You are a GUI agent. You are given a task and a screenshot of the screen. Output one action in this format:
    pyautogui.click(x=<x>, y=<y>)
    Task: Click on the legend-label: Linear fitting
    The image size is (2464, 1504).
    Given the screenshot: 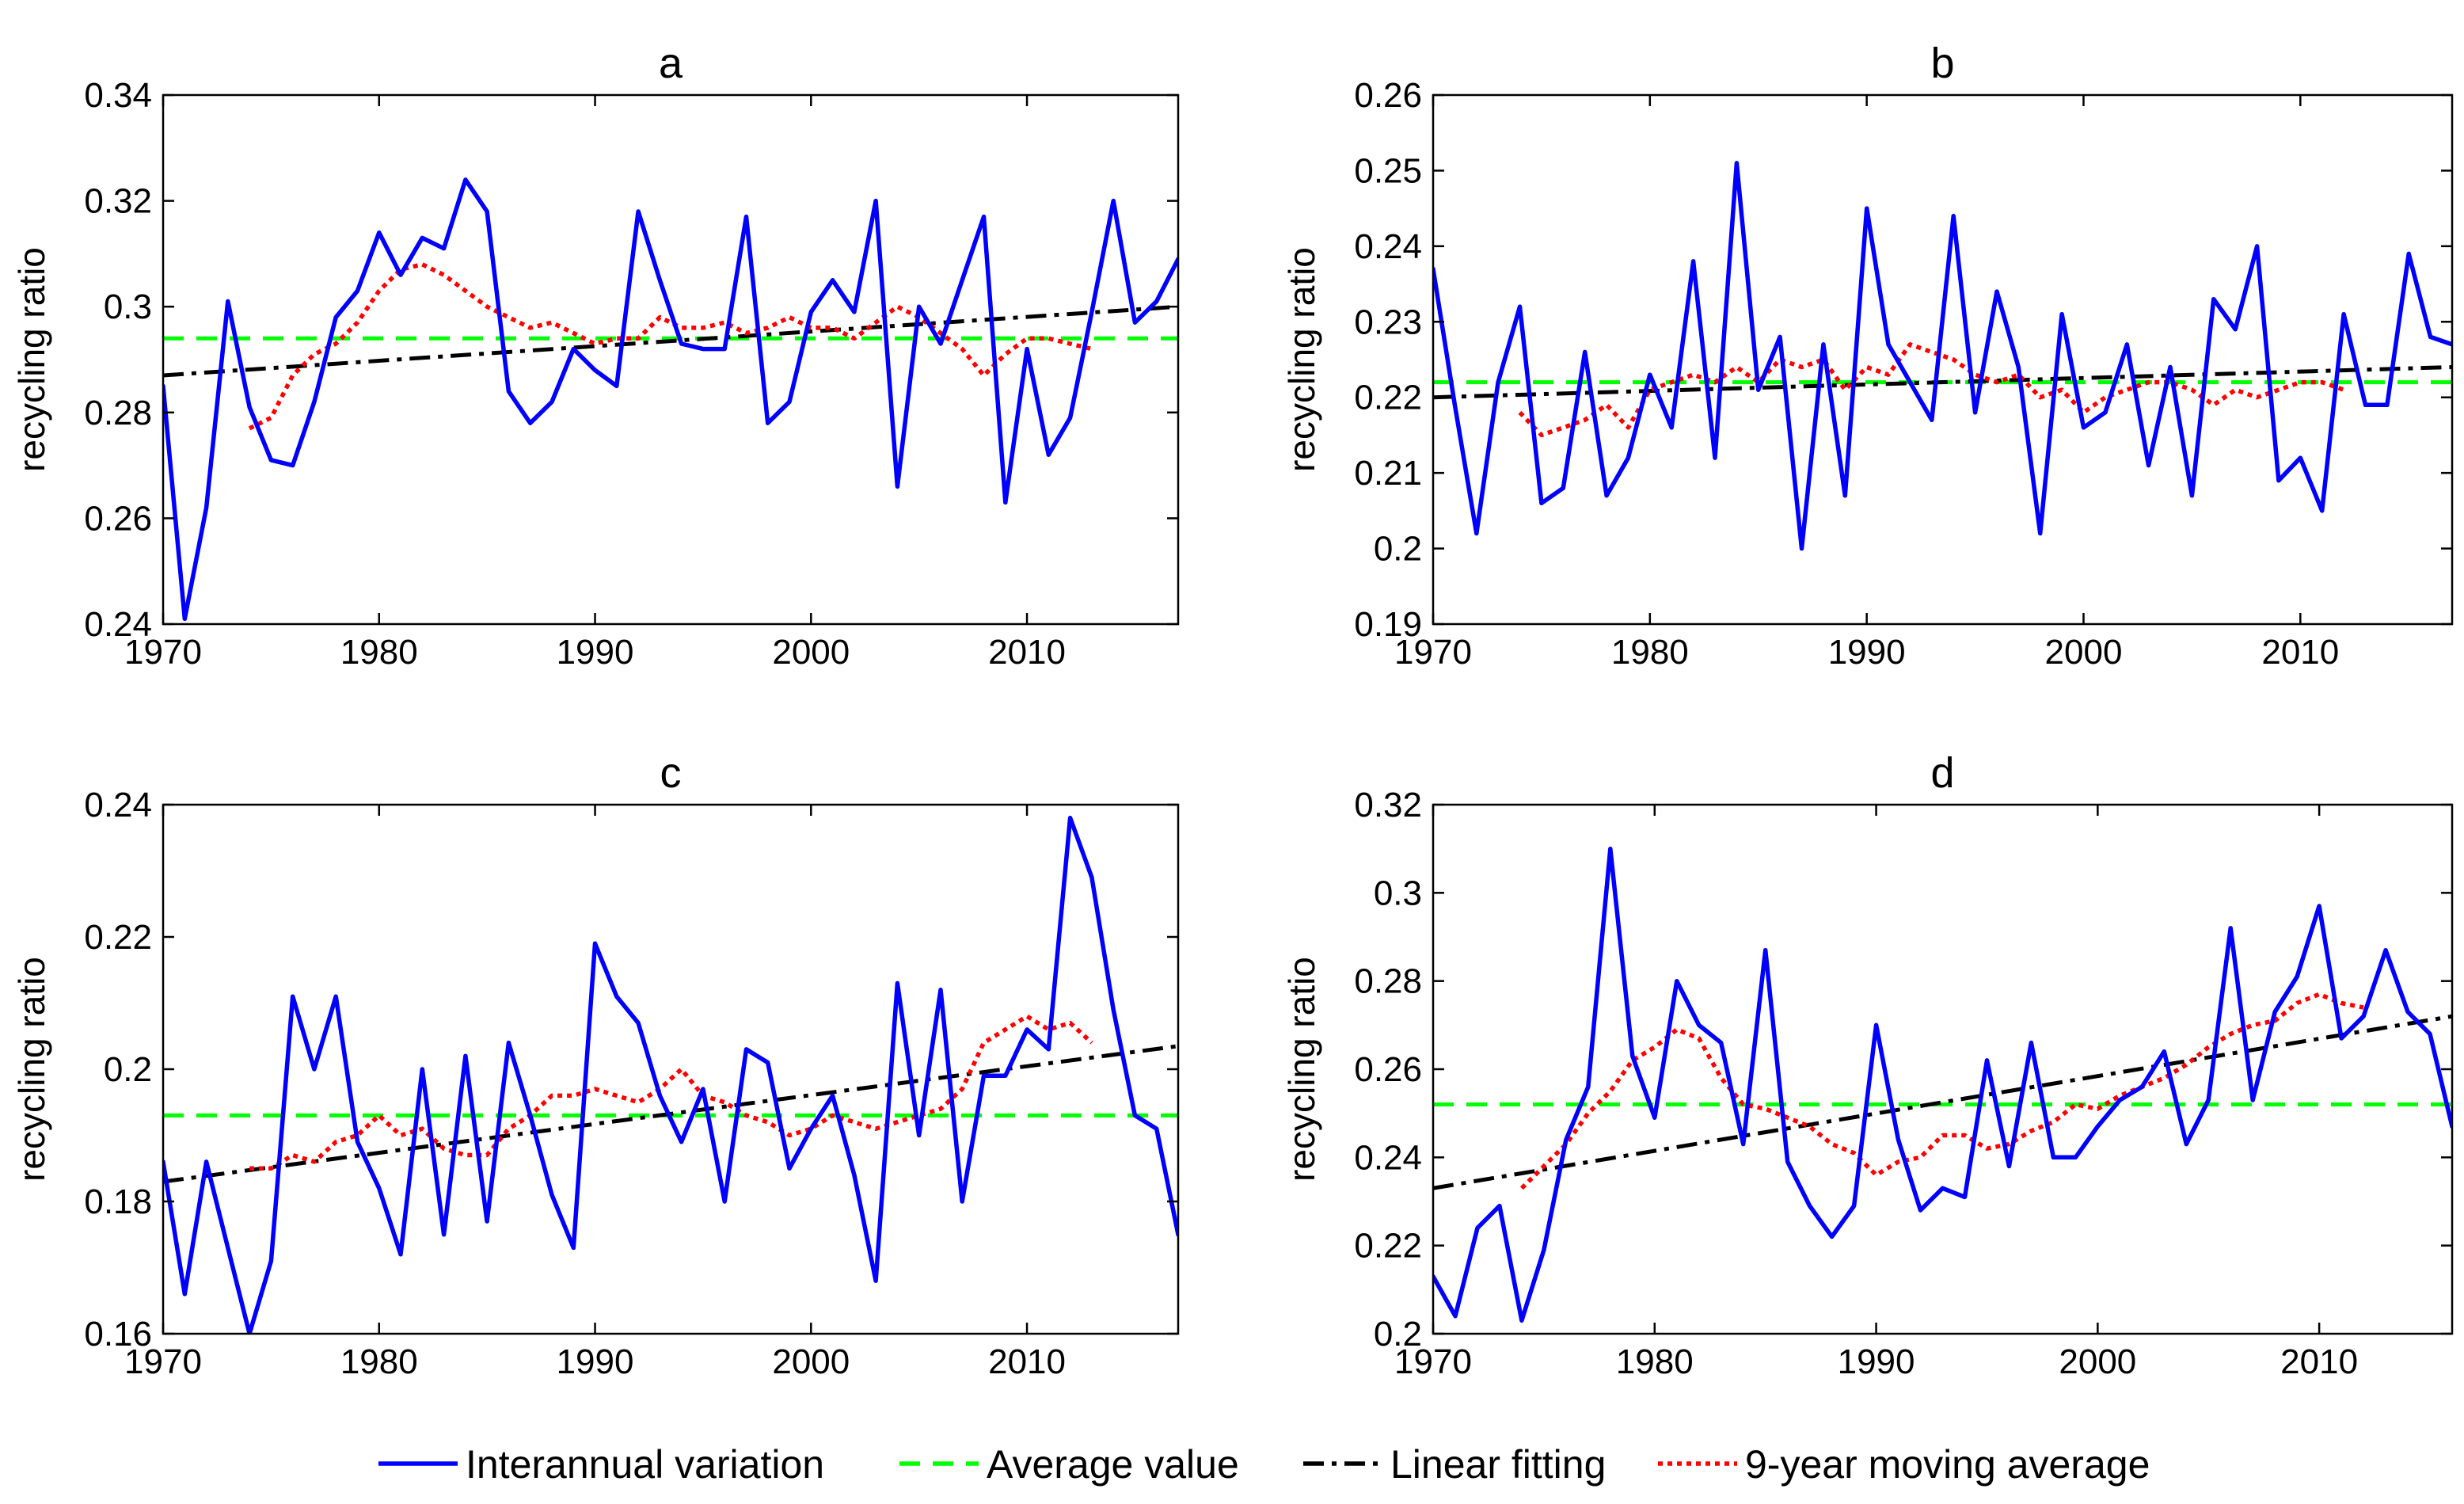 What is the action you would take?
    pyautogui.click(x=1498, y=1464)
    